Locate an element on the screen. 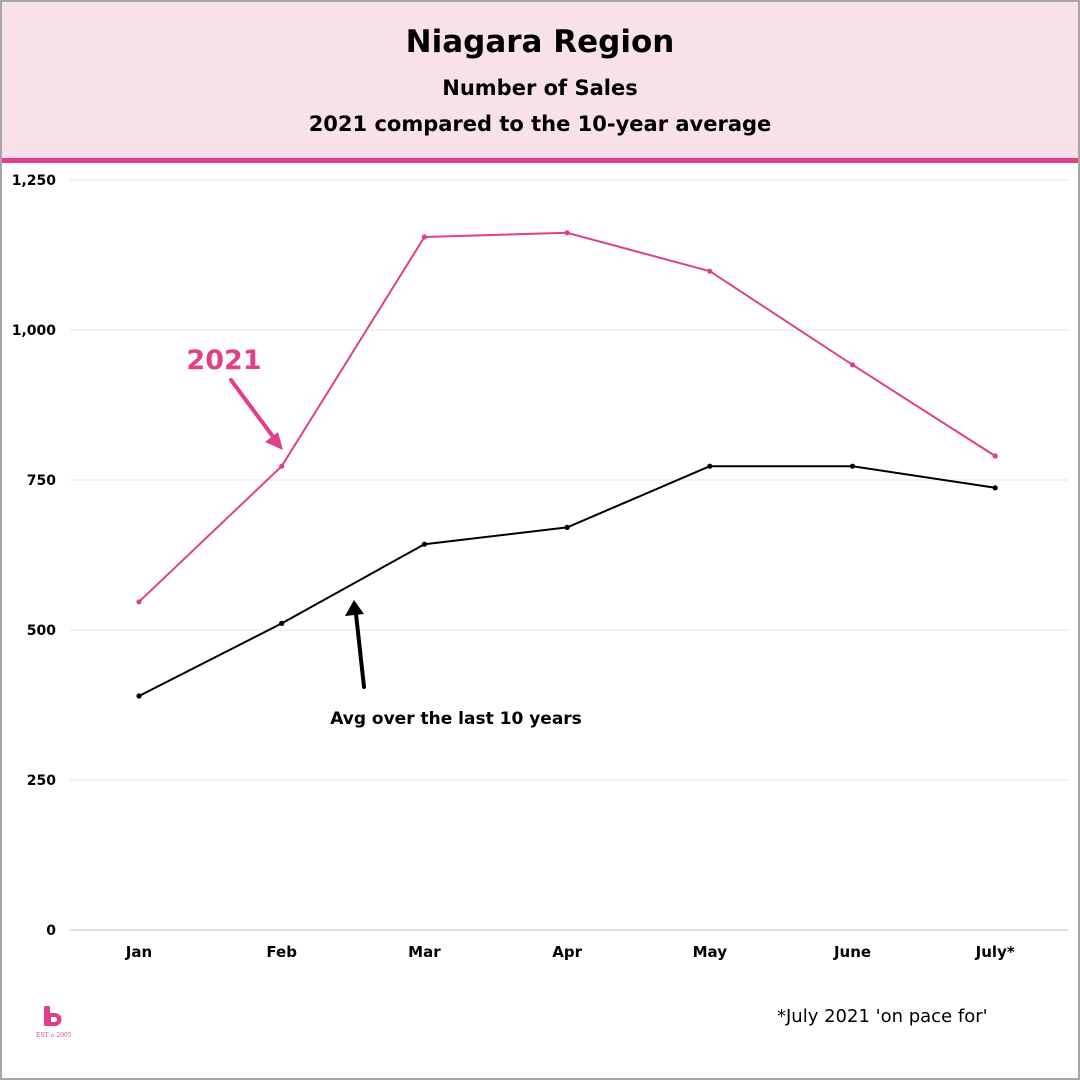  y-tick-label-1250: 1,250 is located at coordinates (34, 181).